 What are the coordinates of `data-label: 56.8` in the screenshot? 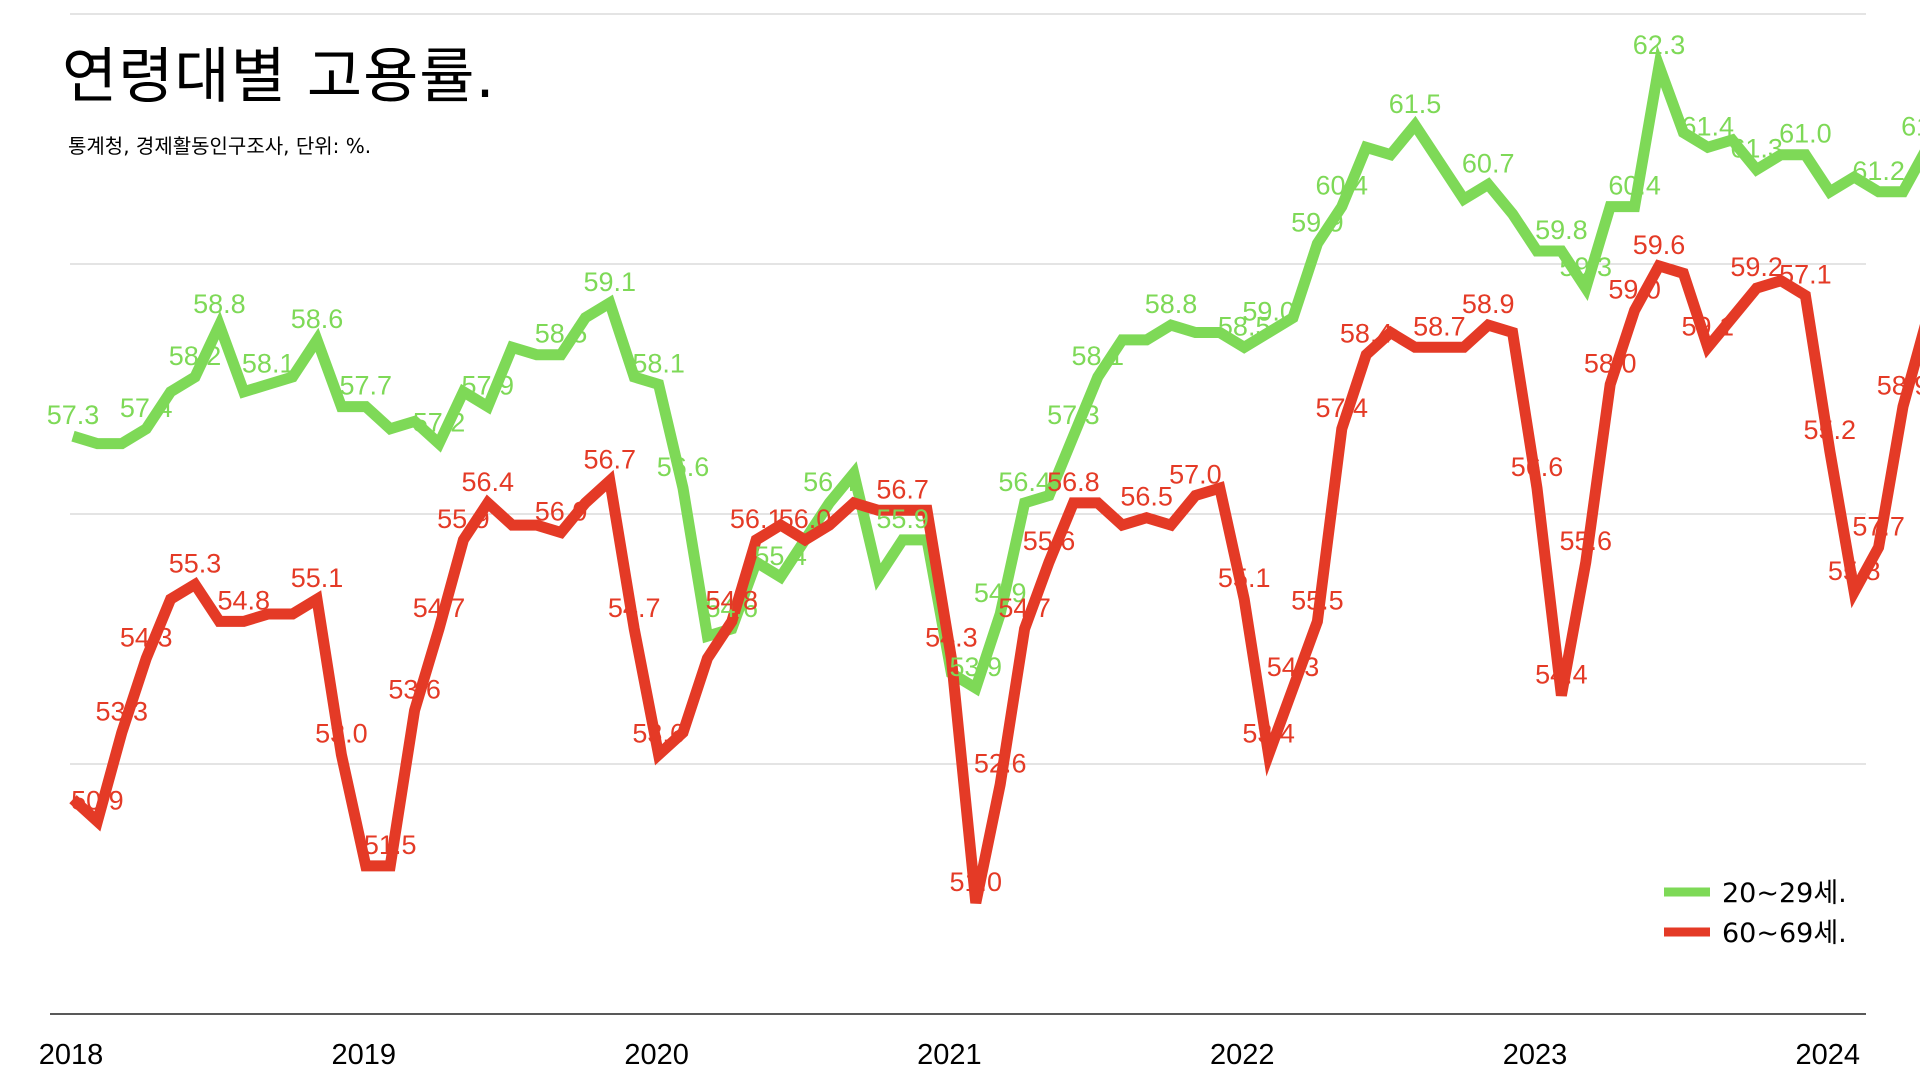 It's located at (1073, 482).